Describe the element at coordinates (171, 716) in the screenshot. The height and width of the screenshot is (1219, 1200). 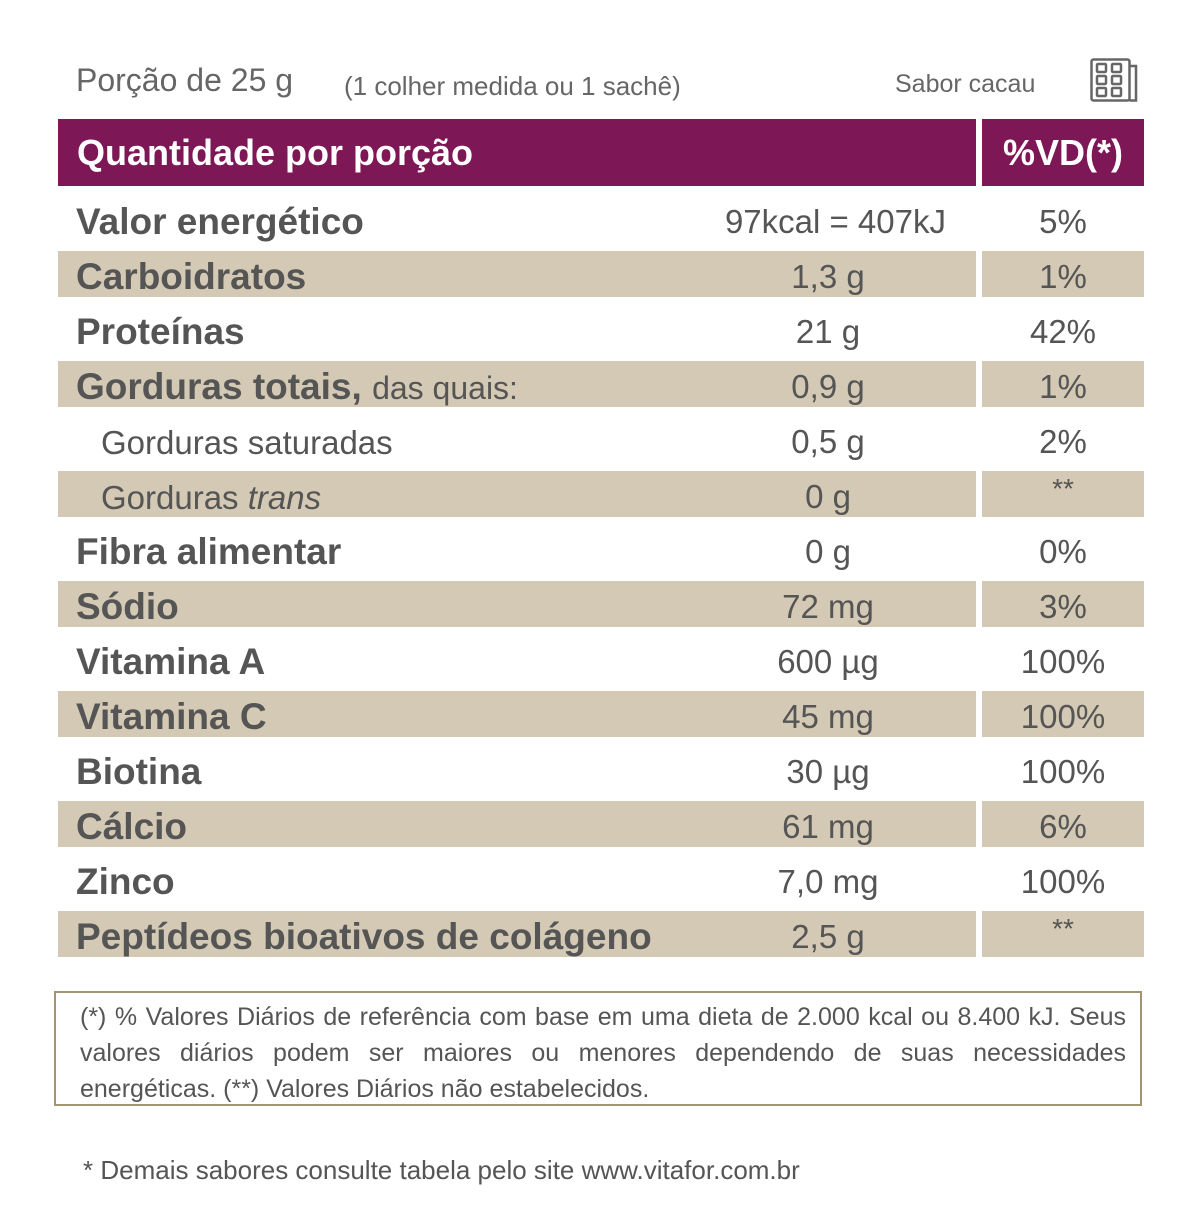
I see `nutrient-name: Vitamina C` at that location.